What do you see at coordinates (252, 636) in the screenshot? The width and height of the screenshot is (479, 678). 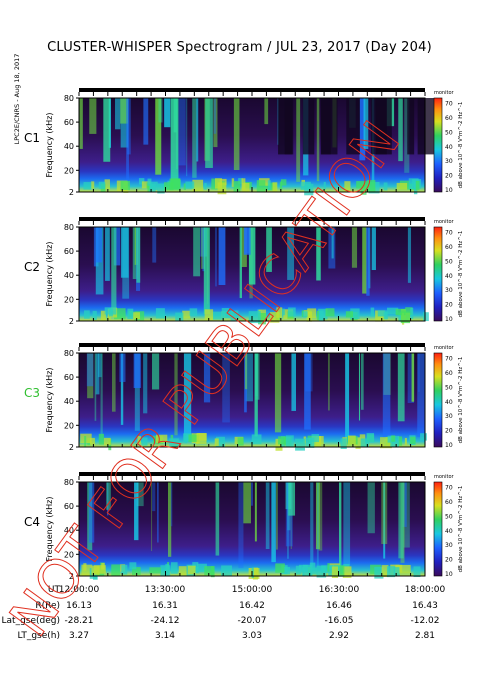 I see `orbit-value: 3.03` at bounding box center [252, 636].